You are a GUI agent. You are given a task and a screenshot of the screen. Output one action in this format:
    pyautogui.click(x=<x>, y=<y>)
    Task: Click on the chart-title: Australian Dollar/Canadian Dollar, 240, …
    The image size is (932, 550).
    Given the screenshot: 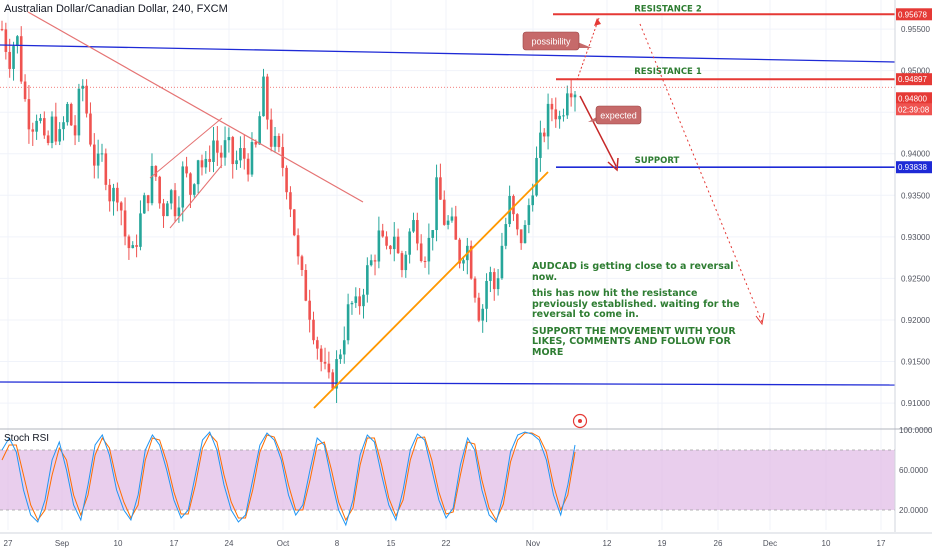 What is the action you would take?
    pyautogui.click(x=116, y=9)
    